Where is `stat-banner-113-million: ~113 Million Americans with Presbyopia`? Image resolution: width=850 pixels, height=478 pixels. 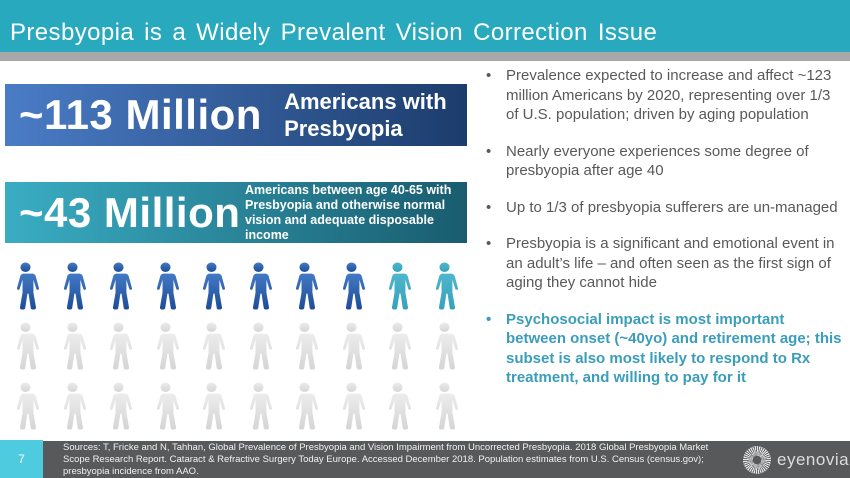 stat-banner-113-million: ~113 Million Americans with Presbyopia is located at coordinates (236, 115).